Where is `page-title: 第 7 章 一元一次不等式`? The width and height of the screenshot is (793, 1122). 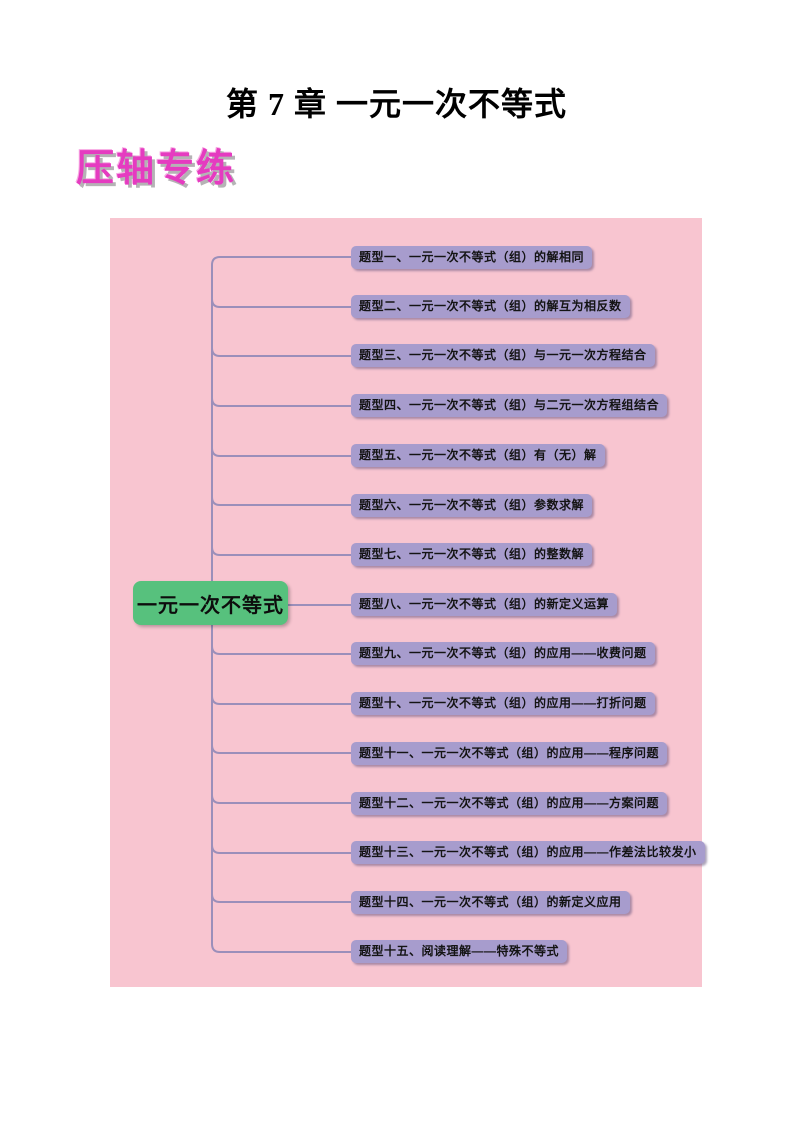
page-title: 第 7 章 一元一次不等式 is located at coordinates (396, 104).